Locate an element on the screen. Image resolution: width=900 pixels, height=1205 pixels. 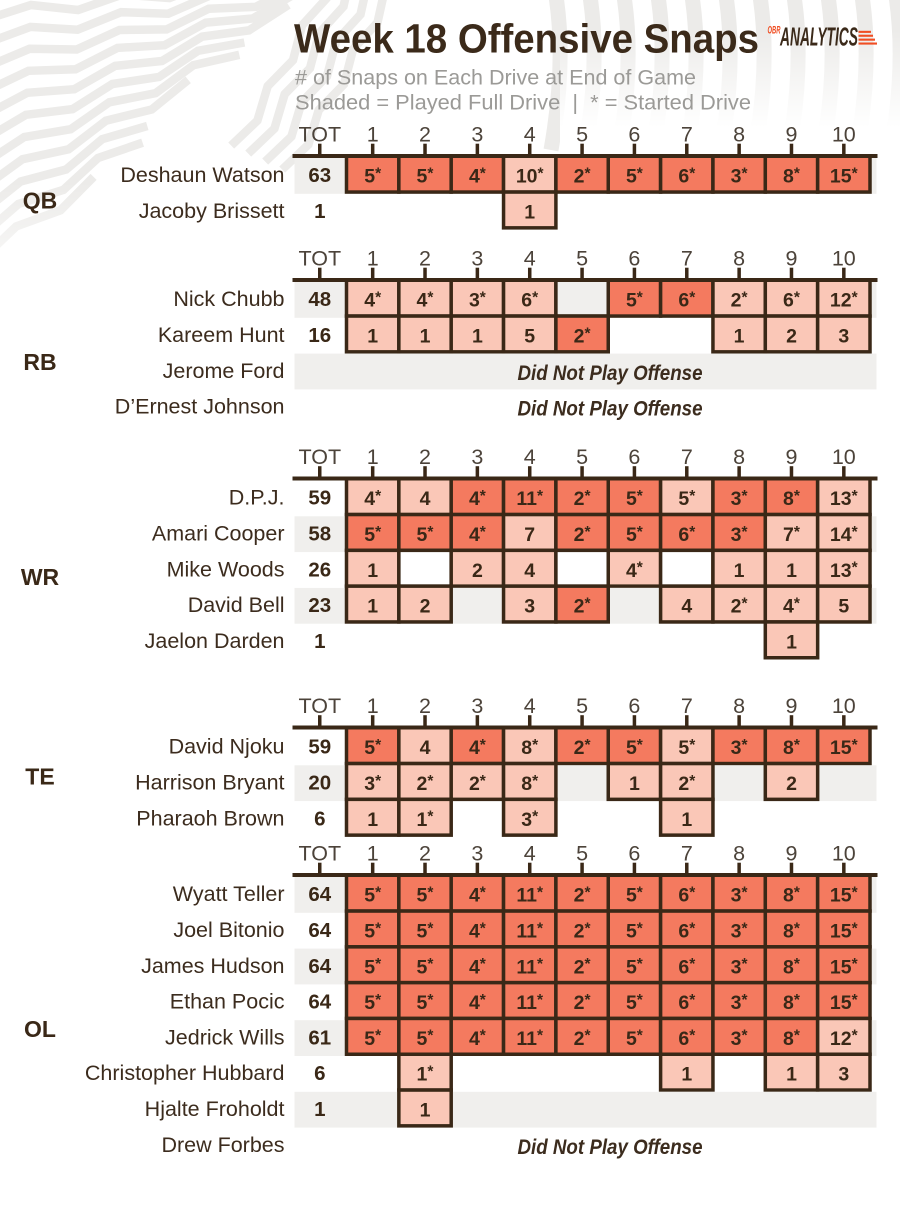
svg-text: 58 is located at coordinates (319, 534).